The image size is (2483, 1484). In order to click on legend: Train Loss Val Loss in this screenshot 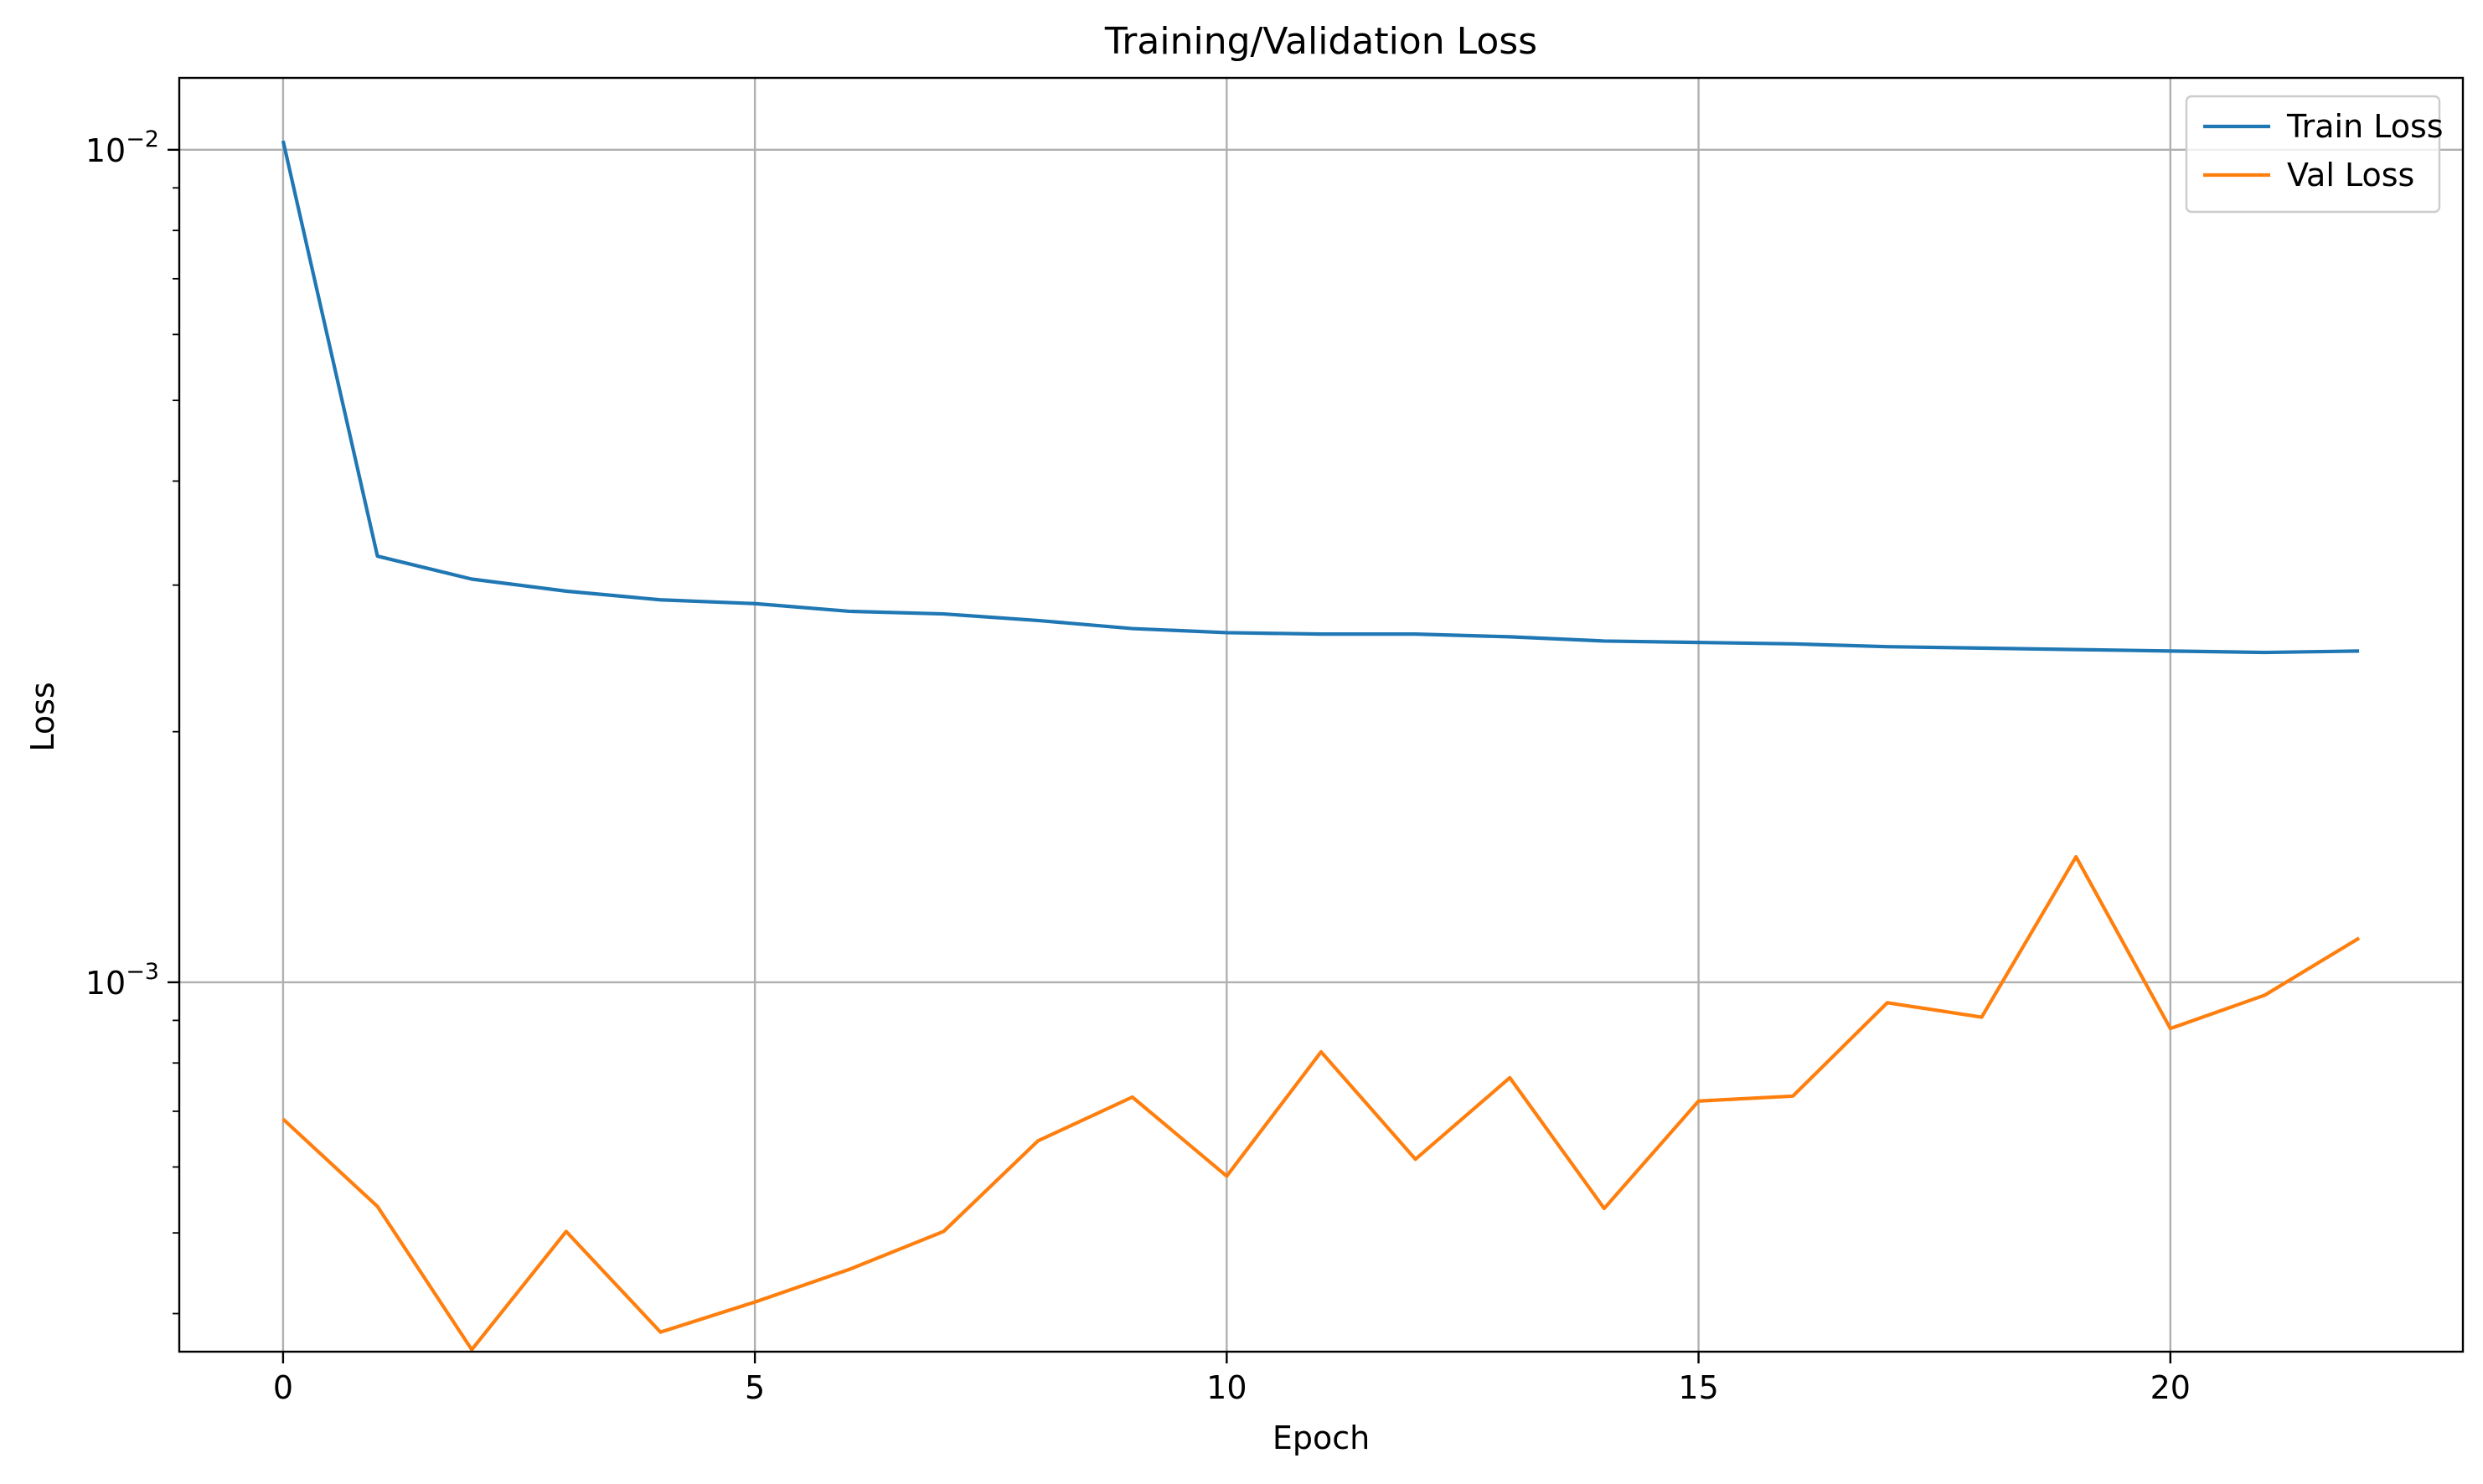, I will do `click(2314, 154)`.